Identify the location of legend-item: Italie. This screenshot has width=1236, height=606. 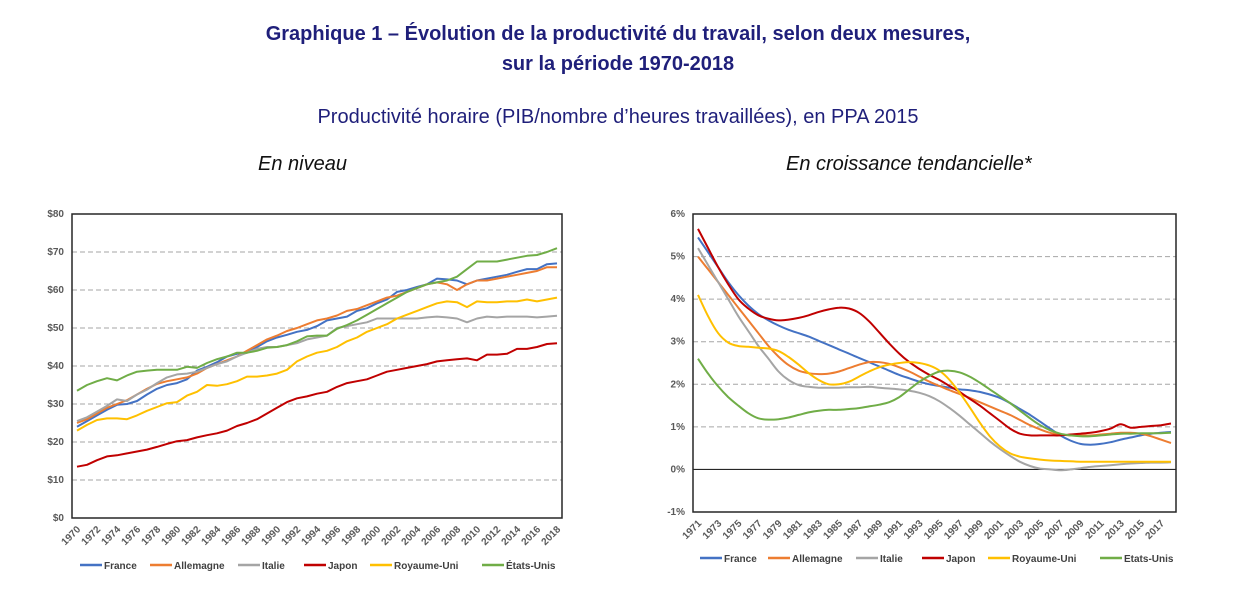
(261, 566).